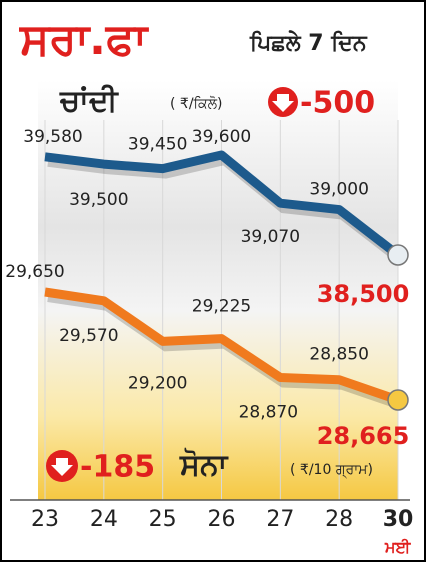  I want to click on value-label: 28,870, so click(268, 413).